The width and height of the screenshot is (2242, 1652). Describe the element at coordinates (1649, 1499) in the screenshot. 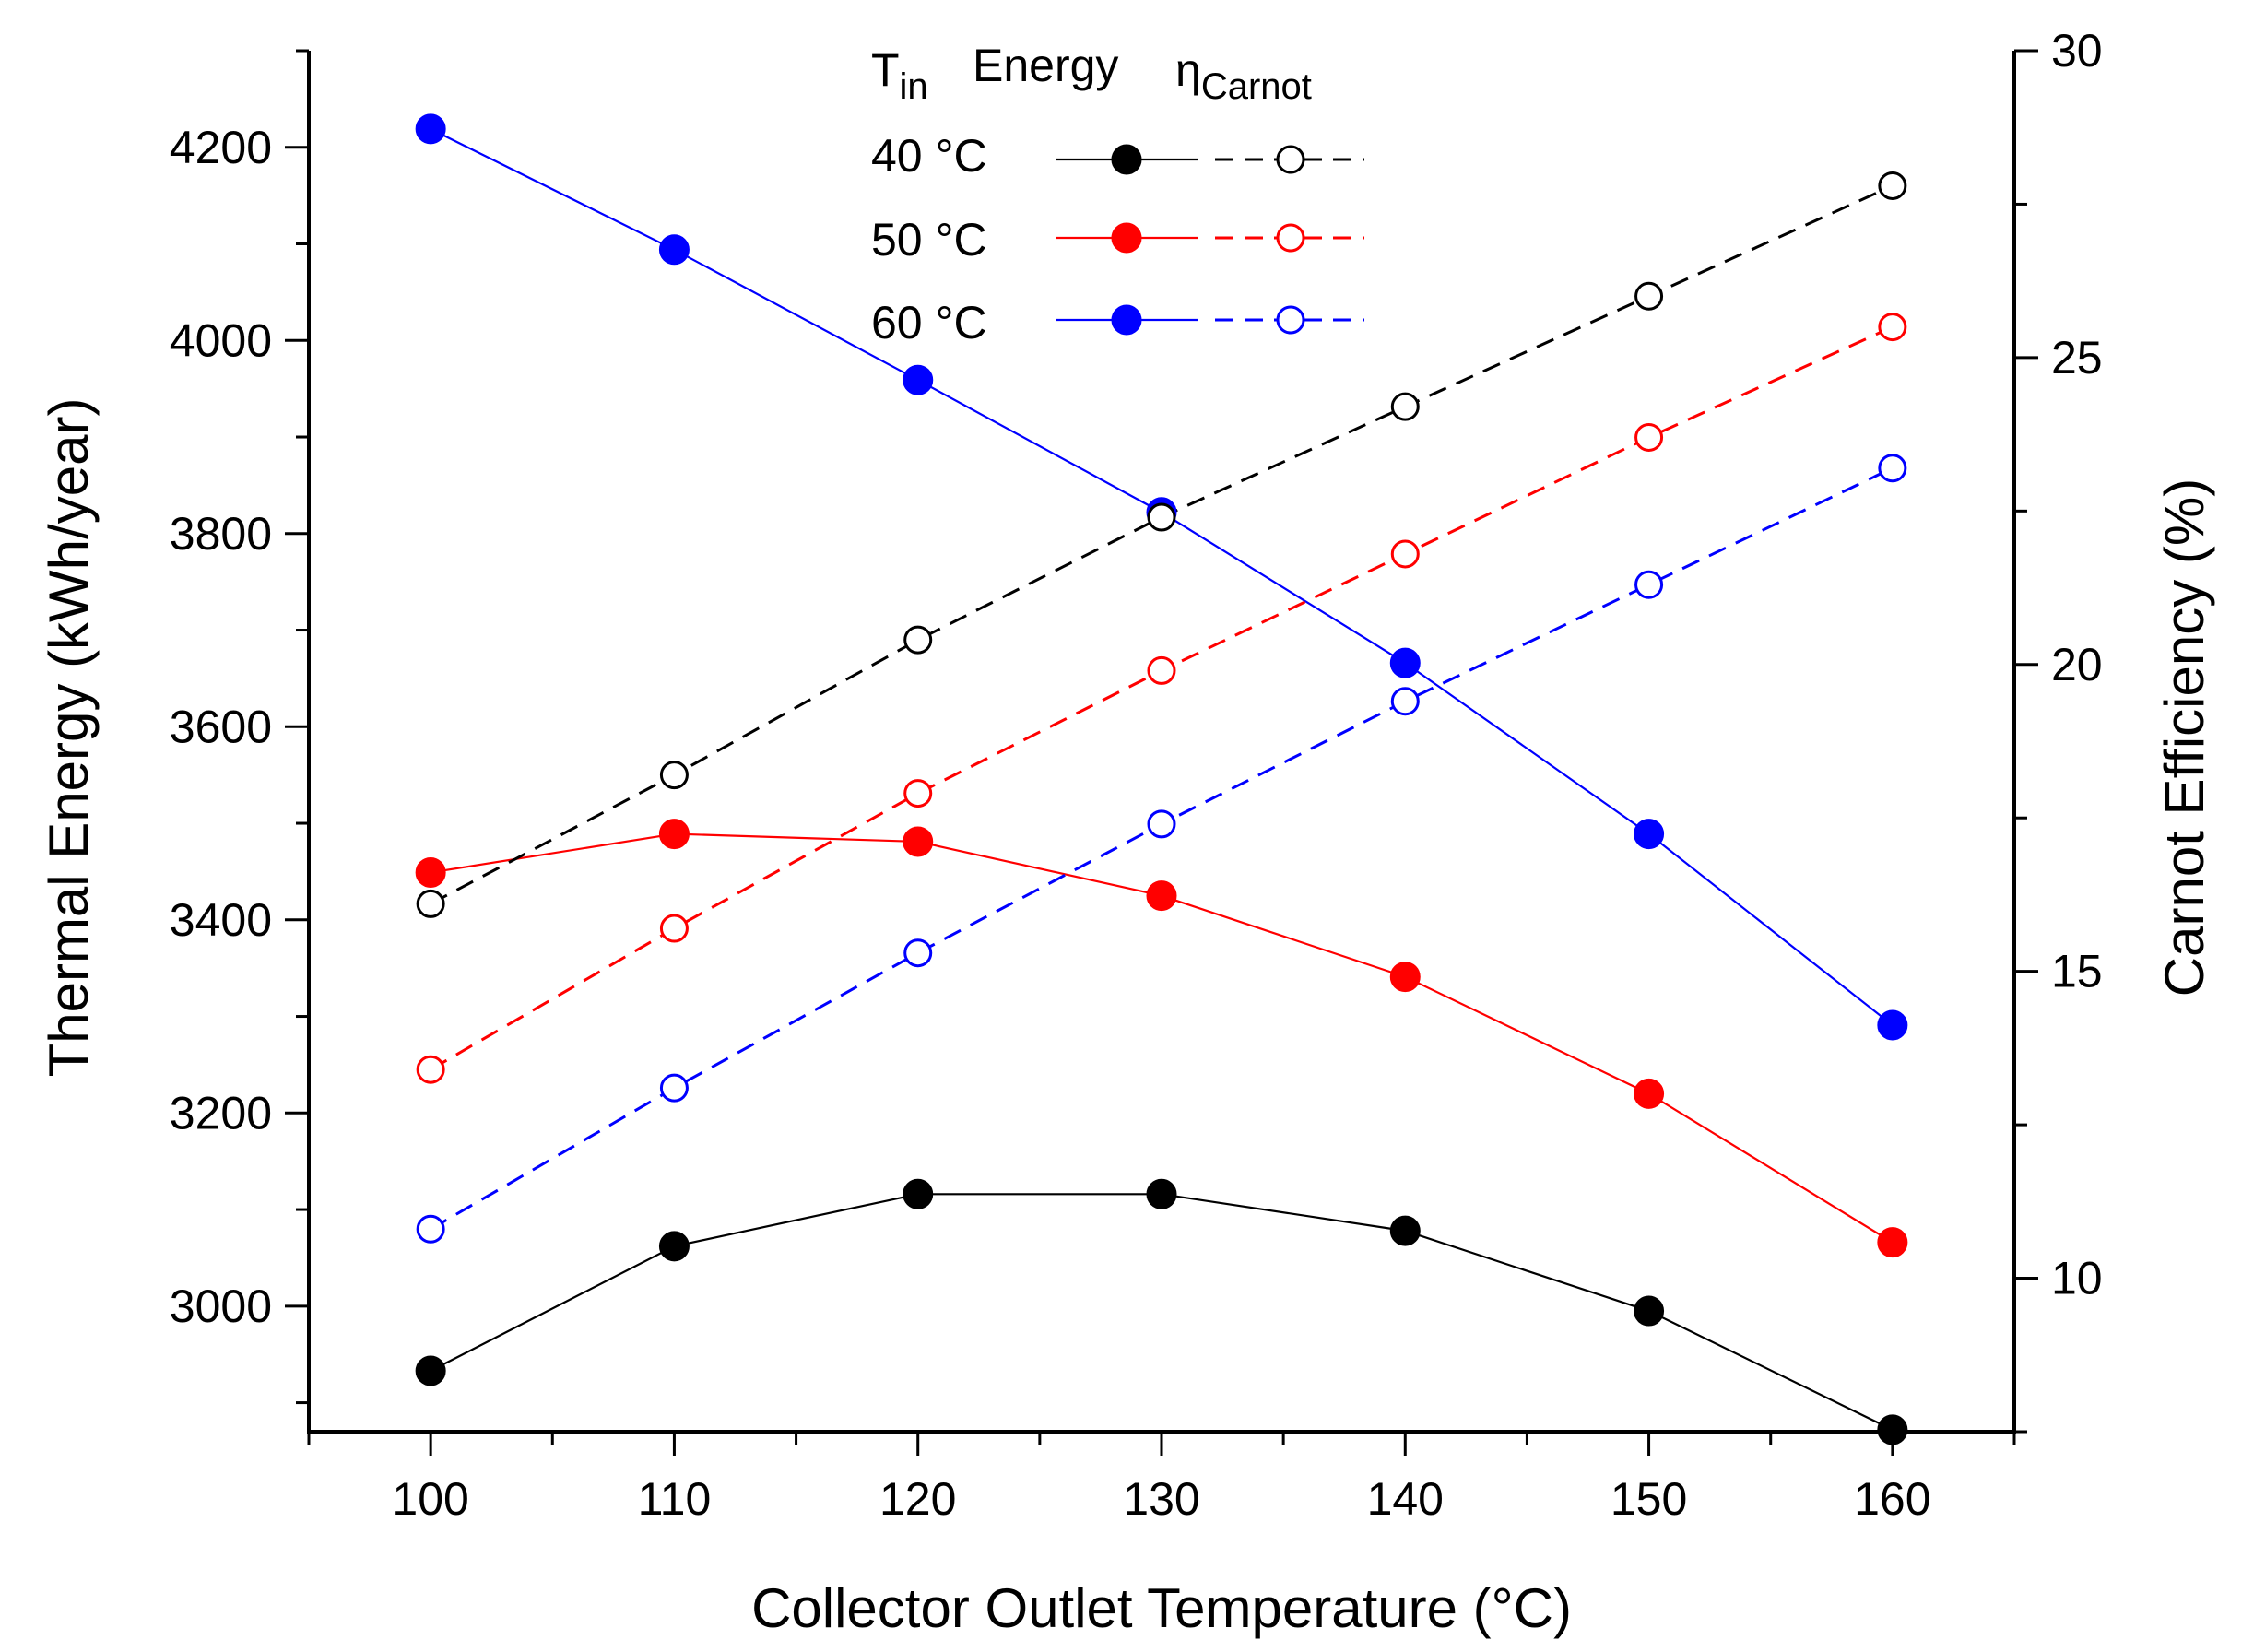

I see `x-tick-label: 150` at that location.